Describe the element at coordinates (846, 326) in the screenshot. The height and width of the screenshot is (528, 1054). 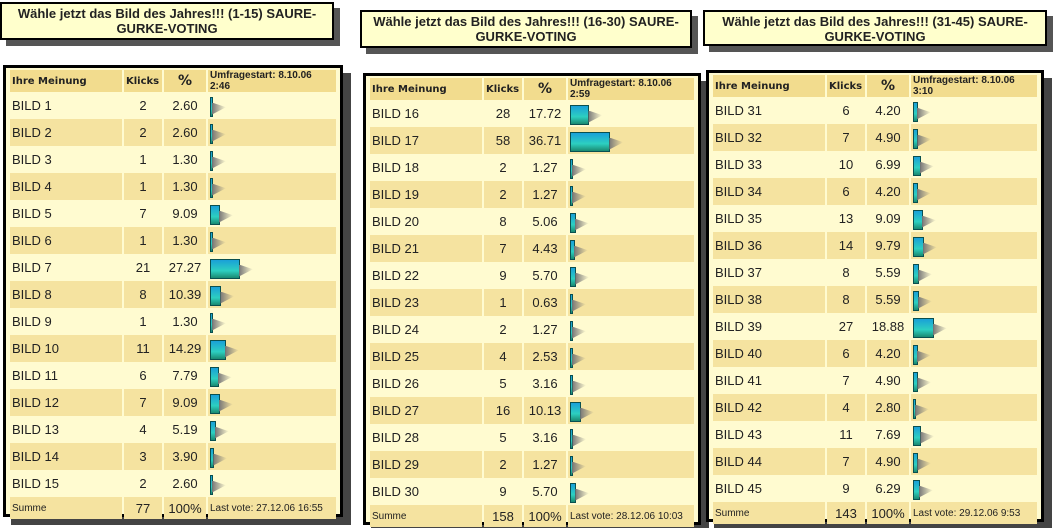
I see `click-count: 27` at that location.